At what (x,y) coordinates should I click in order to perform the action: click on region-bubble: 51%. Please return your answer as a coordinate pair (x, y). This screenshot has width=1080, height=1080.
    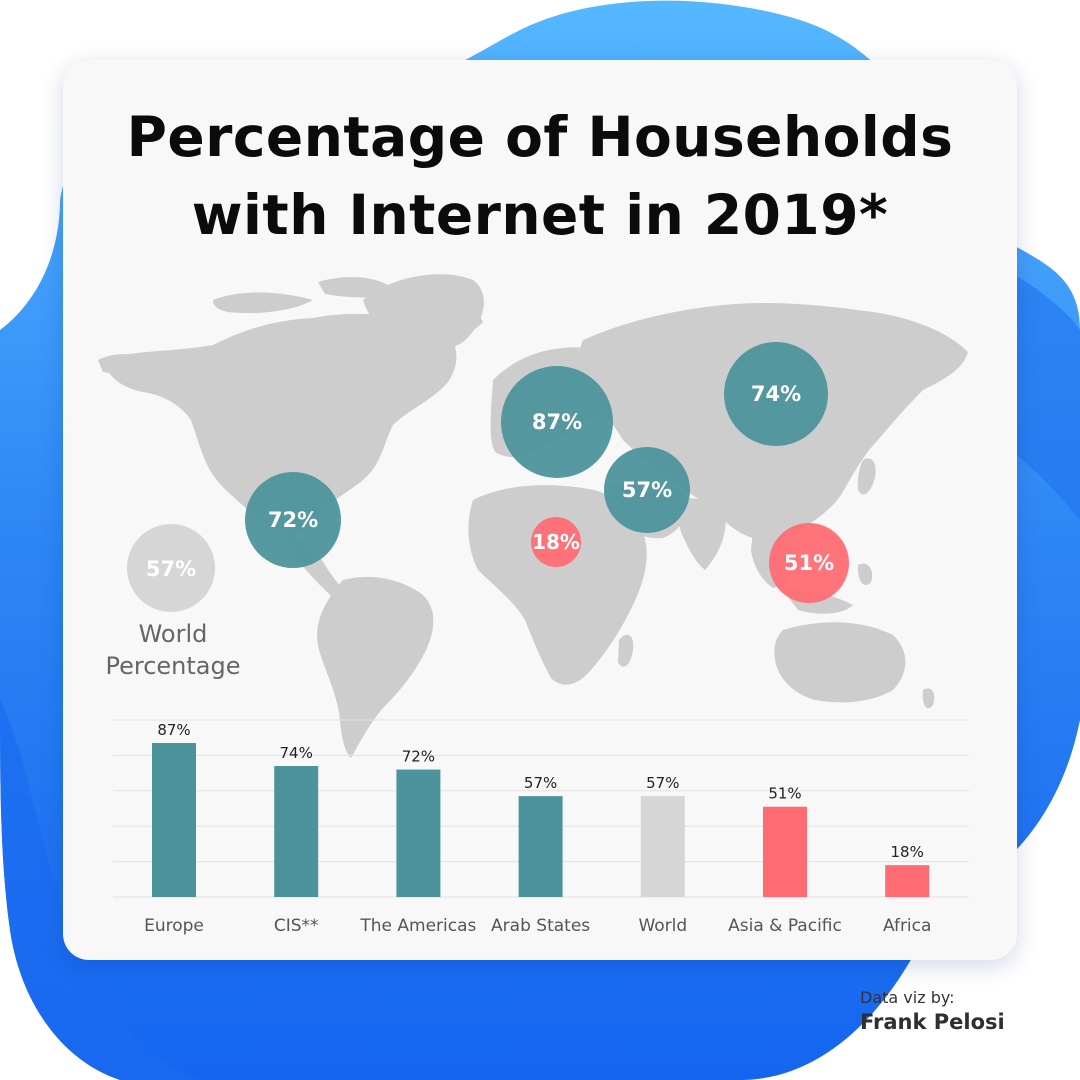
    Looking at the image, I should click on (809, 563).